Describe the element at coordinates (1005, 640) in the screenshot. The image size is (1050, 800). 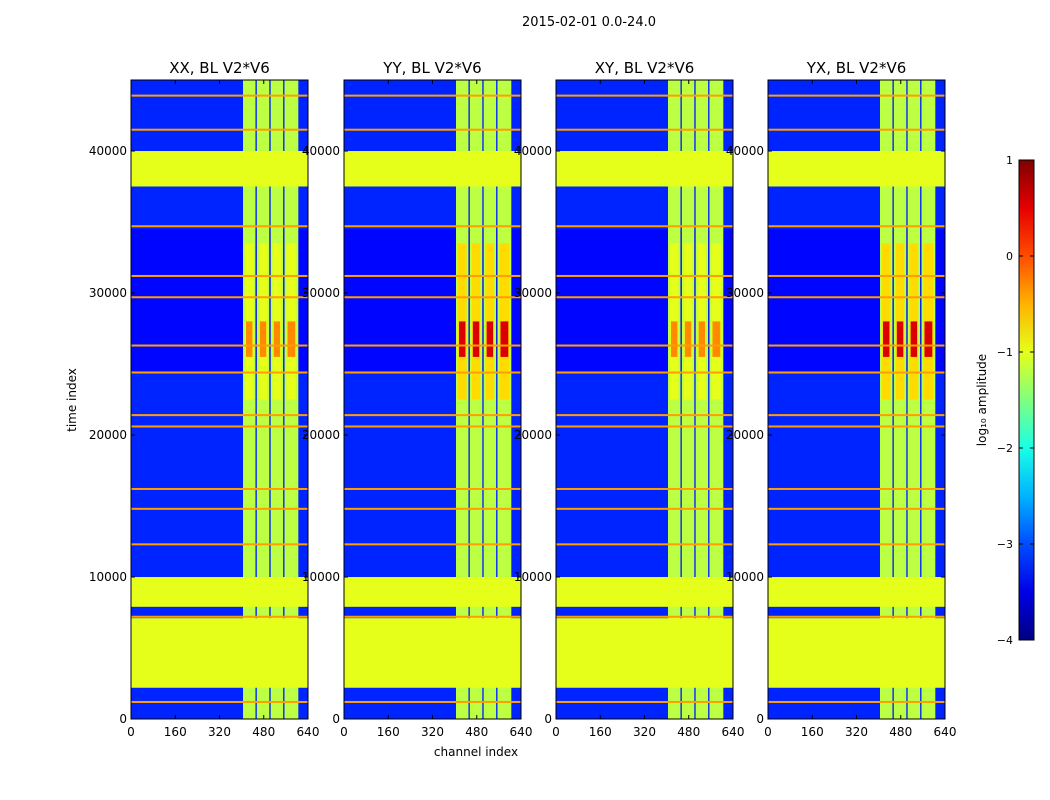
I see `colorbar-tick-label: −4` at that location.